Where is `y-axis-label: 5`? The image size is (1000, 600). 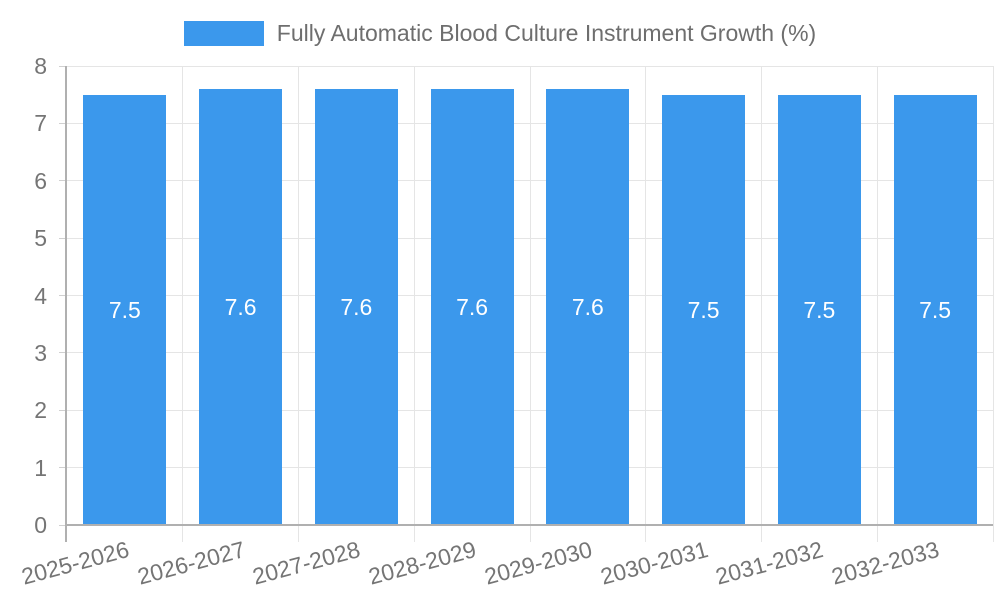 y-axis-label: 5 is located at coordinates (40, 238).